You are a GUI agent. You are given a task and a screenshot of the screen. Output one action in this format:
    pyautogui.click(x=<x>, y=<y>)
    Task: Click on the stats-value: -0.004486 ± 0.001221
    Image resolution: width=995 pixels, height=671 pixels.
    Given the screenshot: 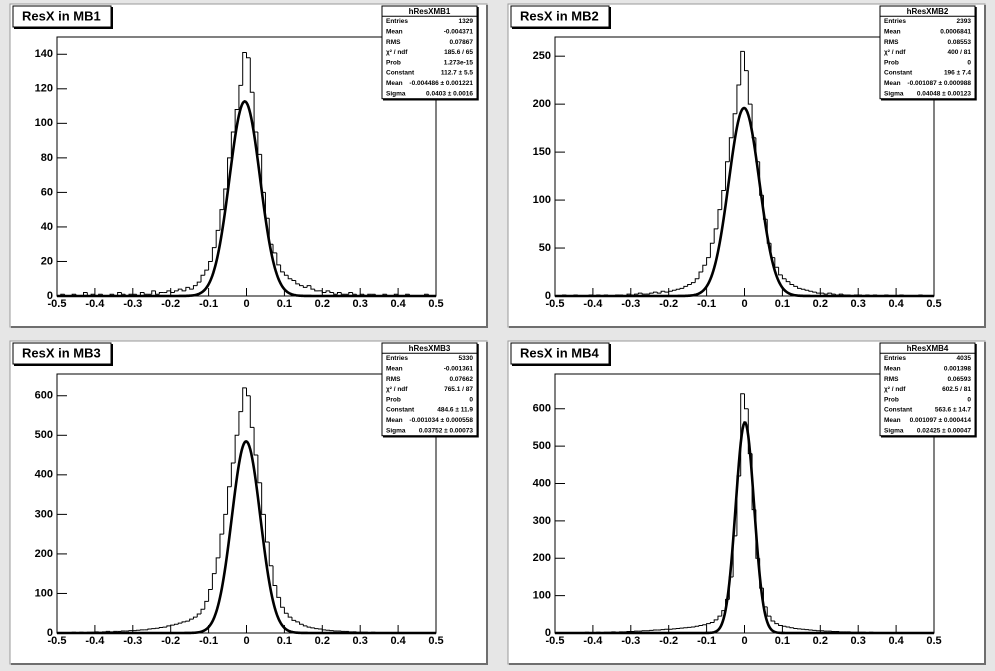 What is the action you would take?
    pyautogui.click(x=441, y=83)
    